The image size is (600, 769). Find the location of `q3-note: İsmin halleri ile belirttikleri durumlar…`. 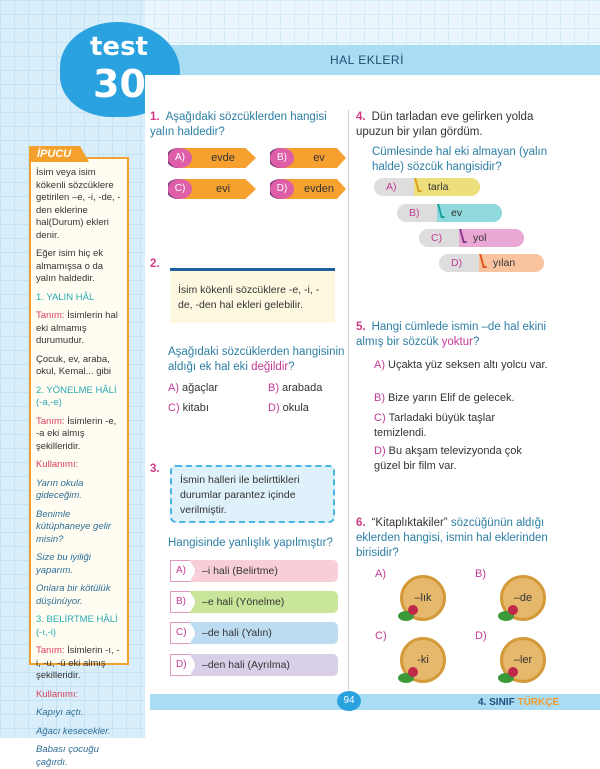

q3-note: İsmin halleri ile belirttikleri durumlar… is located at coordinates (252, 494).